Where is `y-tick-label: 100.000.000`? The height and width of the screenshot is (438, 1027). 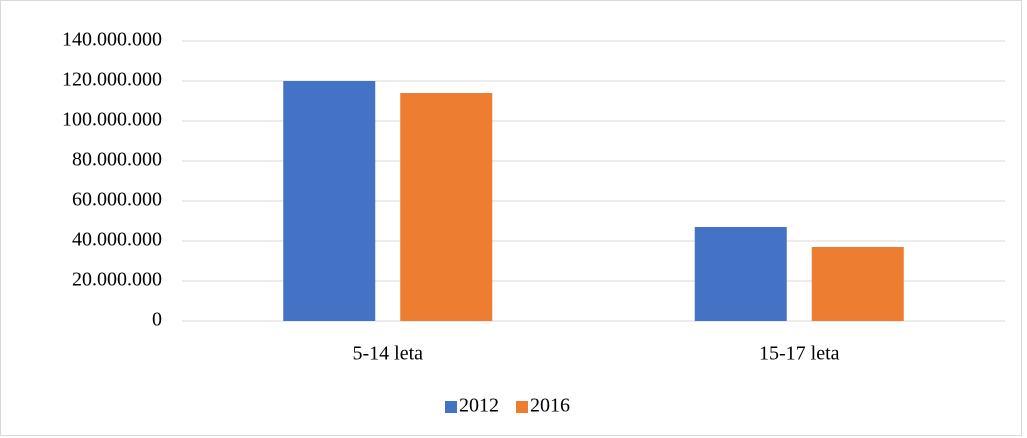 y-tick-label: 100.000.000 is located at coordinates (112, 120).